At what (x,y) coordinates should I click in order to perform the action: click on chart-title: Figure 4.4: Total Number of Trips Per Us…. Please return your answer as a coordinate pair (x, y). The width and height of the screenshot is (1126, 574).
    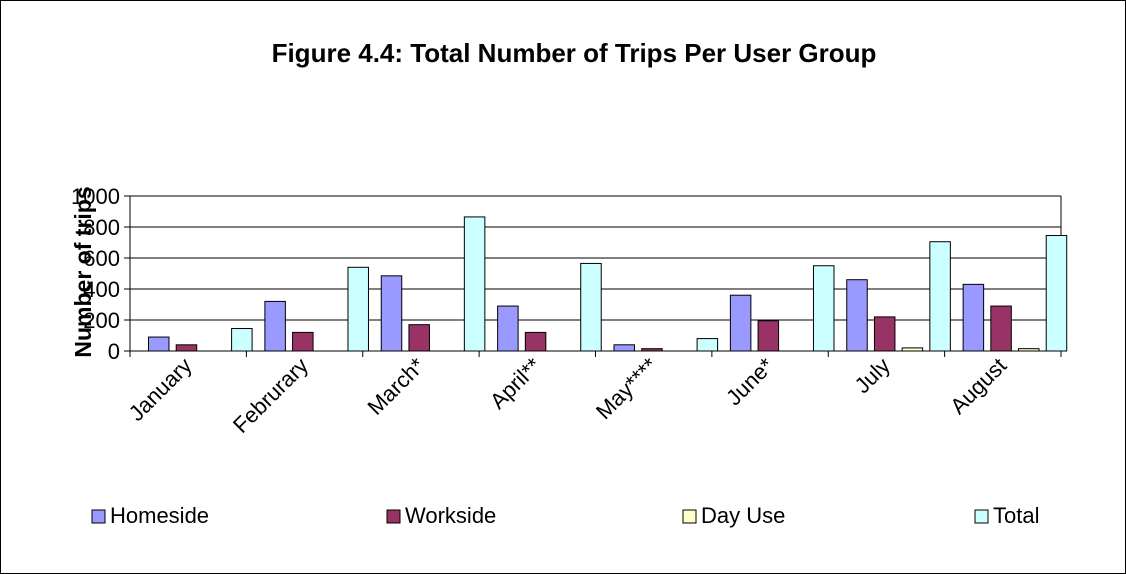
    Looking at the image, I should click on (574, 53).